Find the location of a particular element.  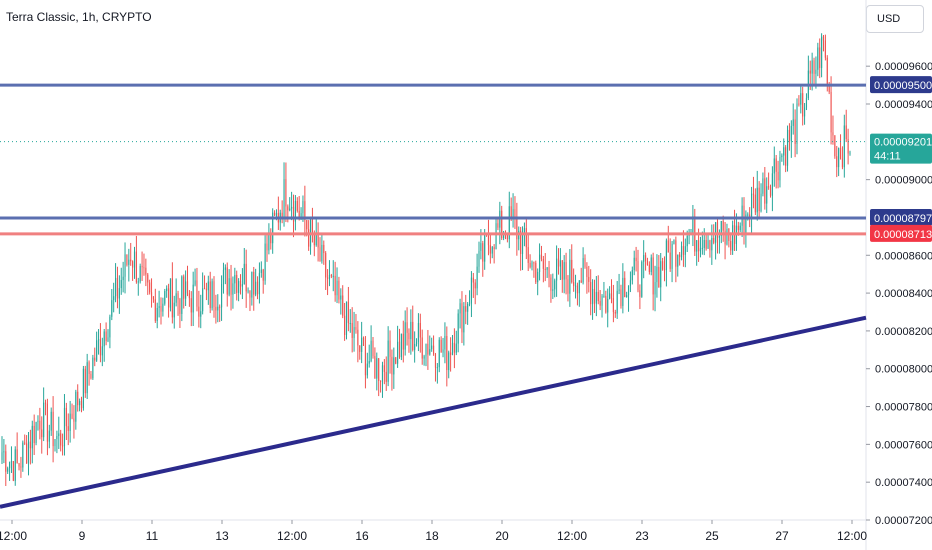

time-axis: 12:00 9 11 13 12:00 16 18 20 12:00 23 25 27 12:00 is located at coordinates (433, 531).